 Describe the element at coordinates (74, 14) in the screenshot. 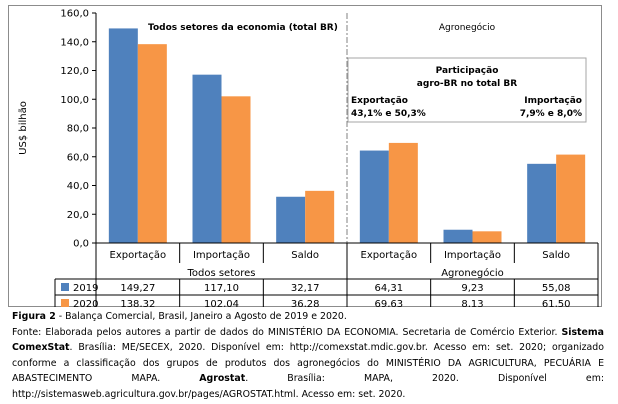

I see `y-tick-label: 160,0` at that location.